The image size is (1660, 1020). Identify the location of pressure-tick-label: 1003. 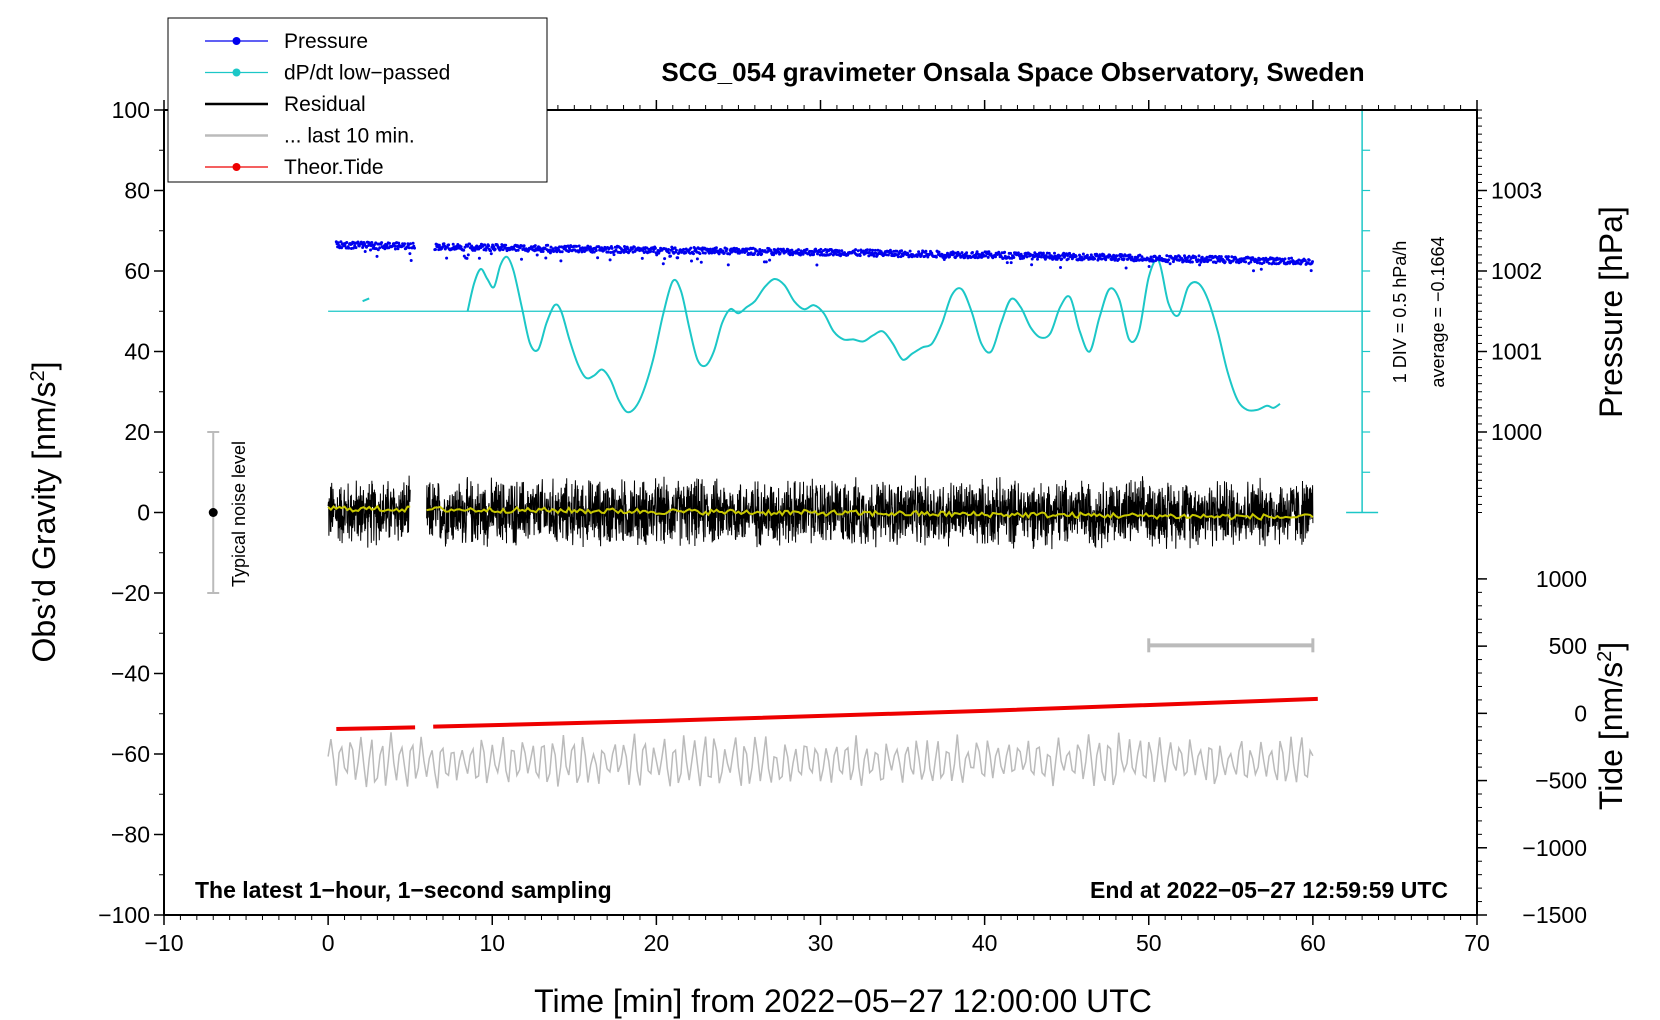
(1516, 191).